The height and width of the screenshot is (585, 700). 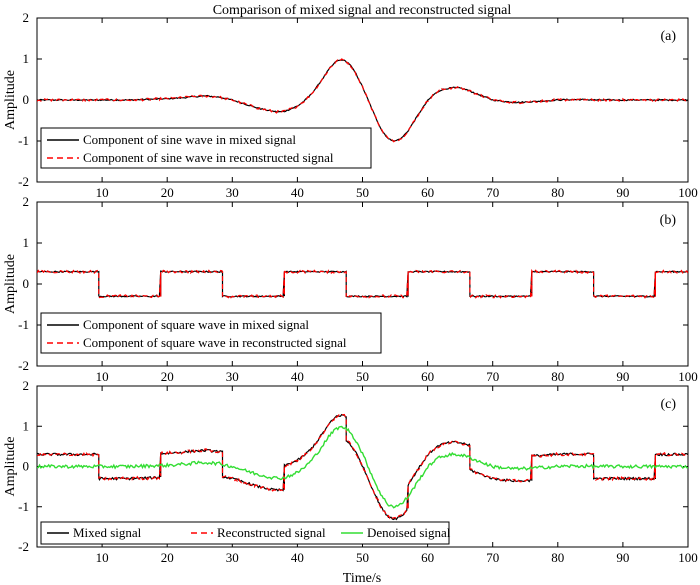 I want to click on series-line-denoised, so click(x=362, y=467).